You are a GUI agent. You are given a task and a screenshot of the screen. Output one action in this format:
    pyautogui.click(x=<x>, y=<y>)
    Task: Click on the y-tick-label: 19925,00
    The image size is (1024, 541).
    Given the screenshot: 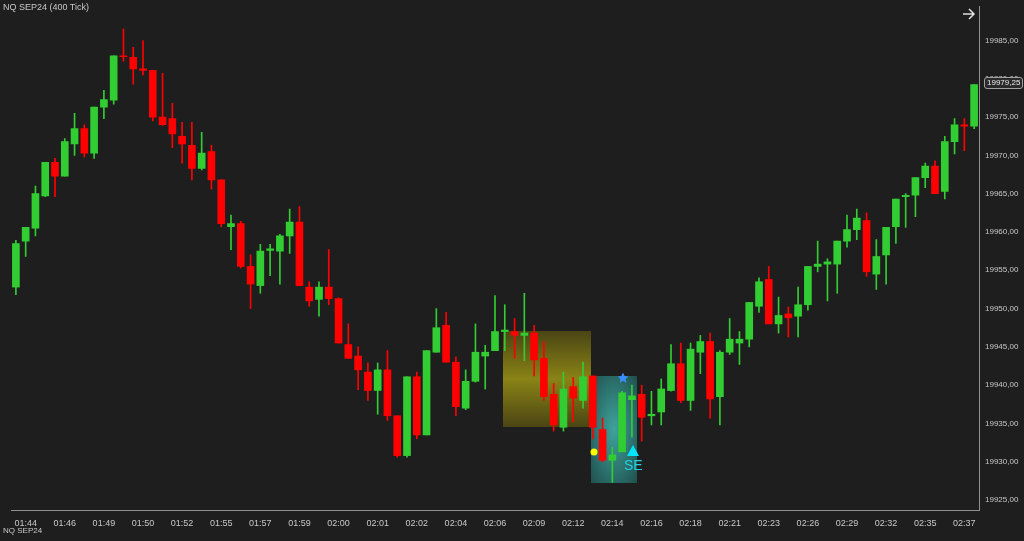 What is the action you would take?
    pyautogui.click(x=1002, y=500)
    